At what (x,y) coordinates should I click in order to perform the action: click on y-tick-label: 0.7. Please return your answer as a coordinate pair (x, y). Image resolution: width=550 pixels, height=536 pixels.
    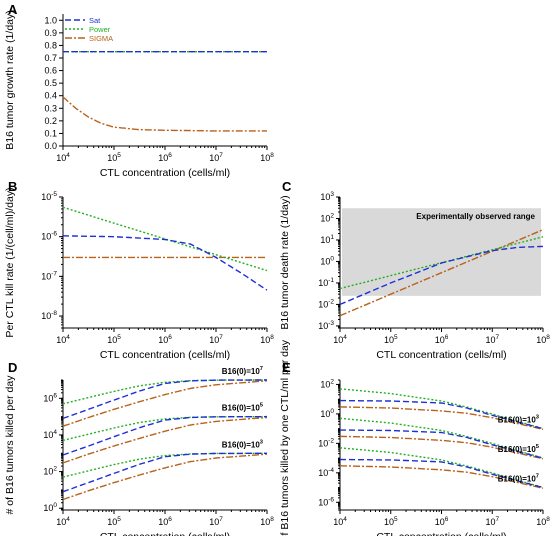
    Looking at the image, I should click on (50, 58).